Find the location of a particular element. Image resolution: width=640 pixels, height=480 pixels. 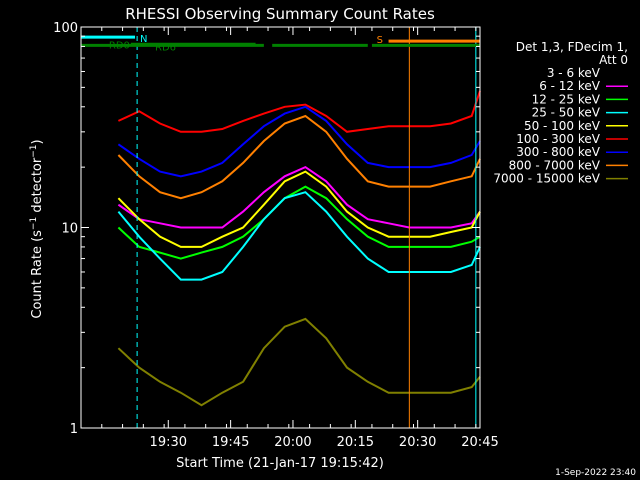

x-axis-label: Start Time (21-Jan-17 19:15:42) is located at coordinates (280, 463).